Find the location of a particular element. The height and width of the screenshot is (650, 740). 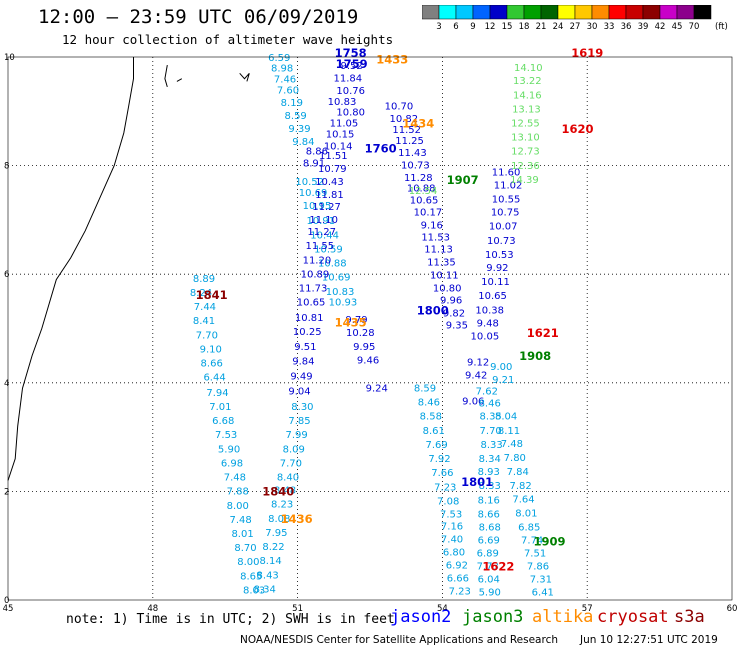

swh-value-label: 10.91 is located at coordinates (320, 221).